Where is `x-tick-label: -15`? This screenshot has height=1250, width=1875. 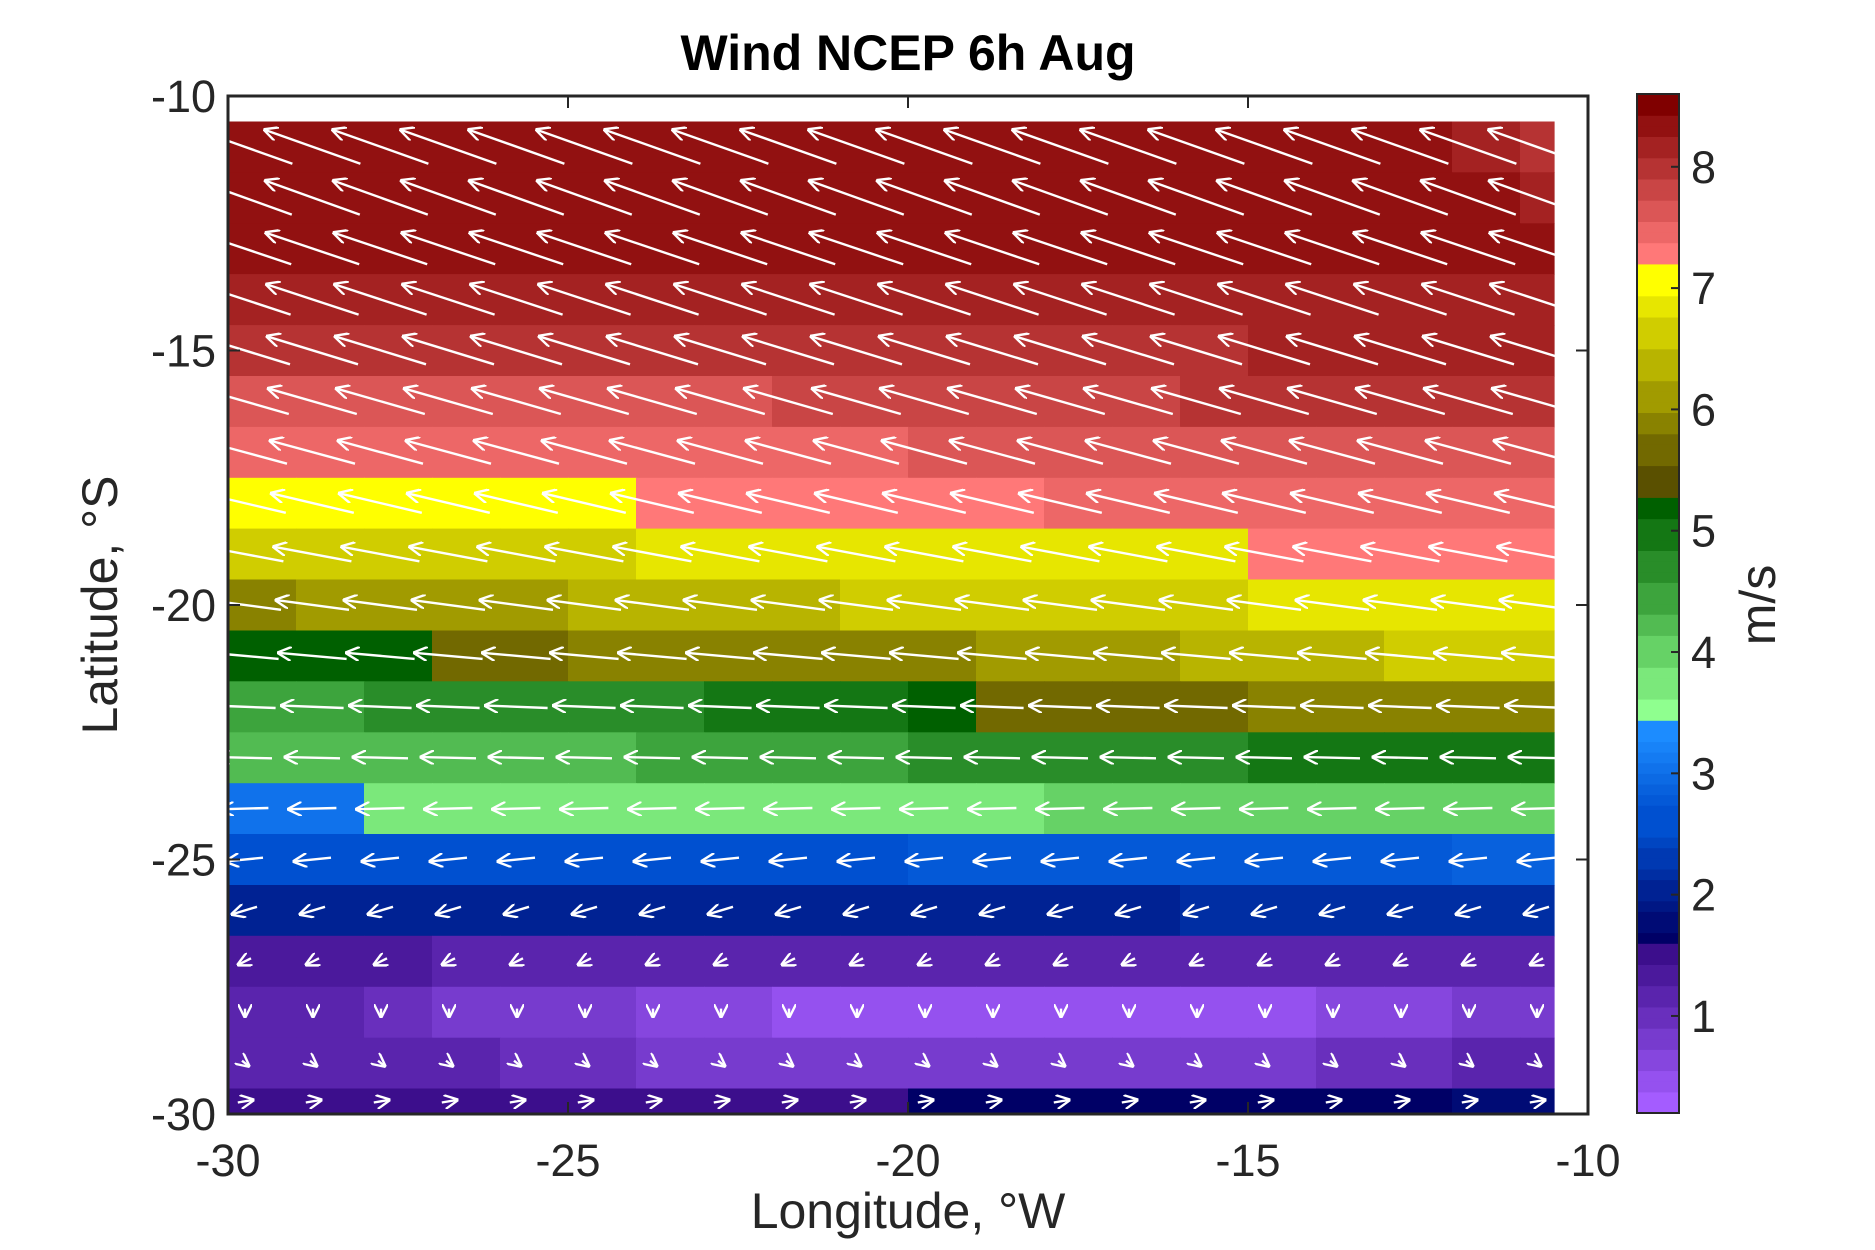 x-tick-label: -15 is located at coordinates (1247, 1160).